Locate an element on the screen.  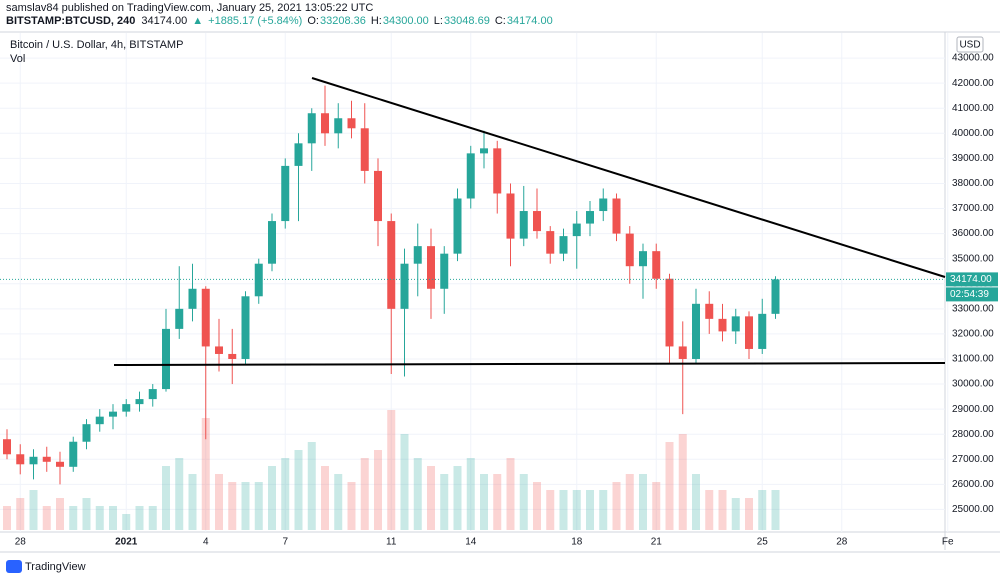
header-high: 34300.00 is located at coordinates (406, 21).